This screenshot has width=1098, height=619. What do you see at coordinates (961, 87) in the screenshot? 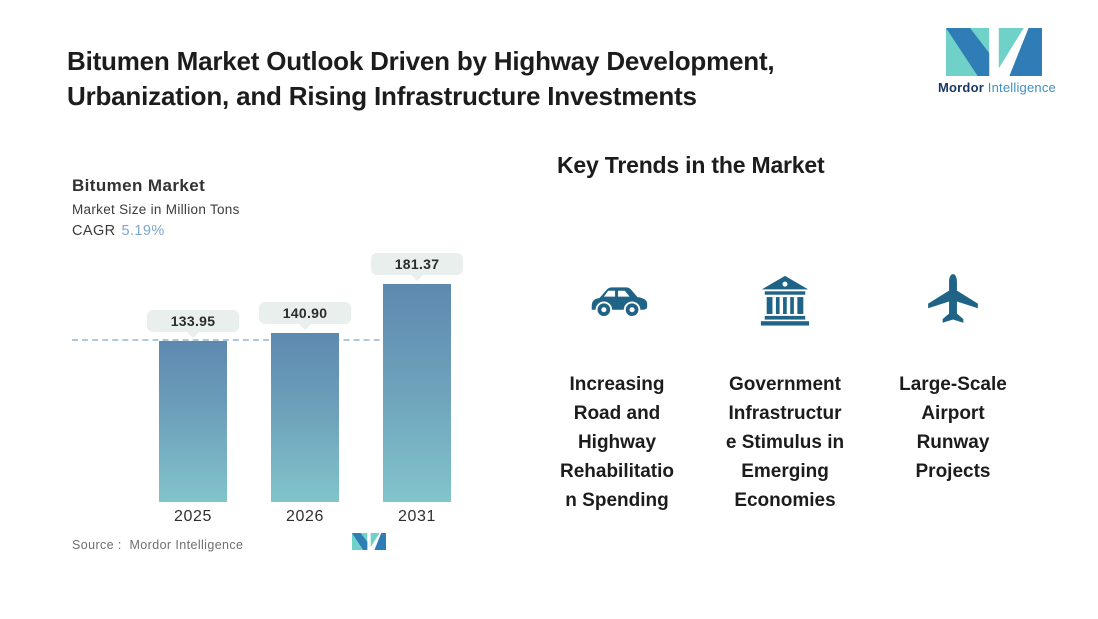
I see `logo-wordmark-bold: Mordor` at bounding box center [961, 87].